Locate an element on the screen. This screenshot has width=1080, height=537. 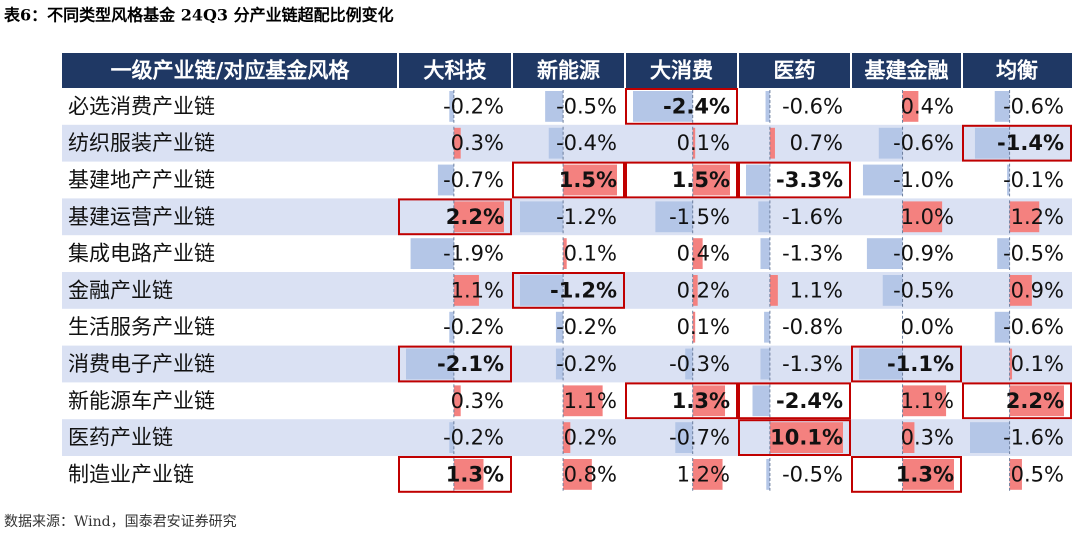
header-cell: 基建金融 is located at coordinates (907, 71).